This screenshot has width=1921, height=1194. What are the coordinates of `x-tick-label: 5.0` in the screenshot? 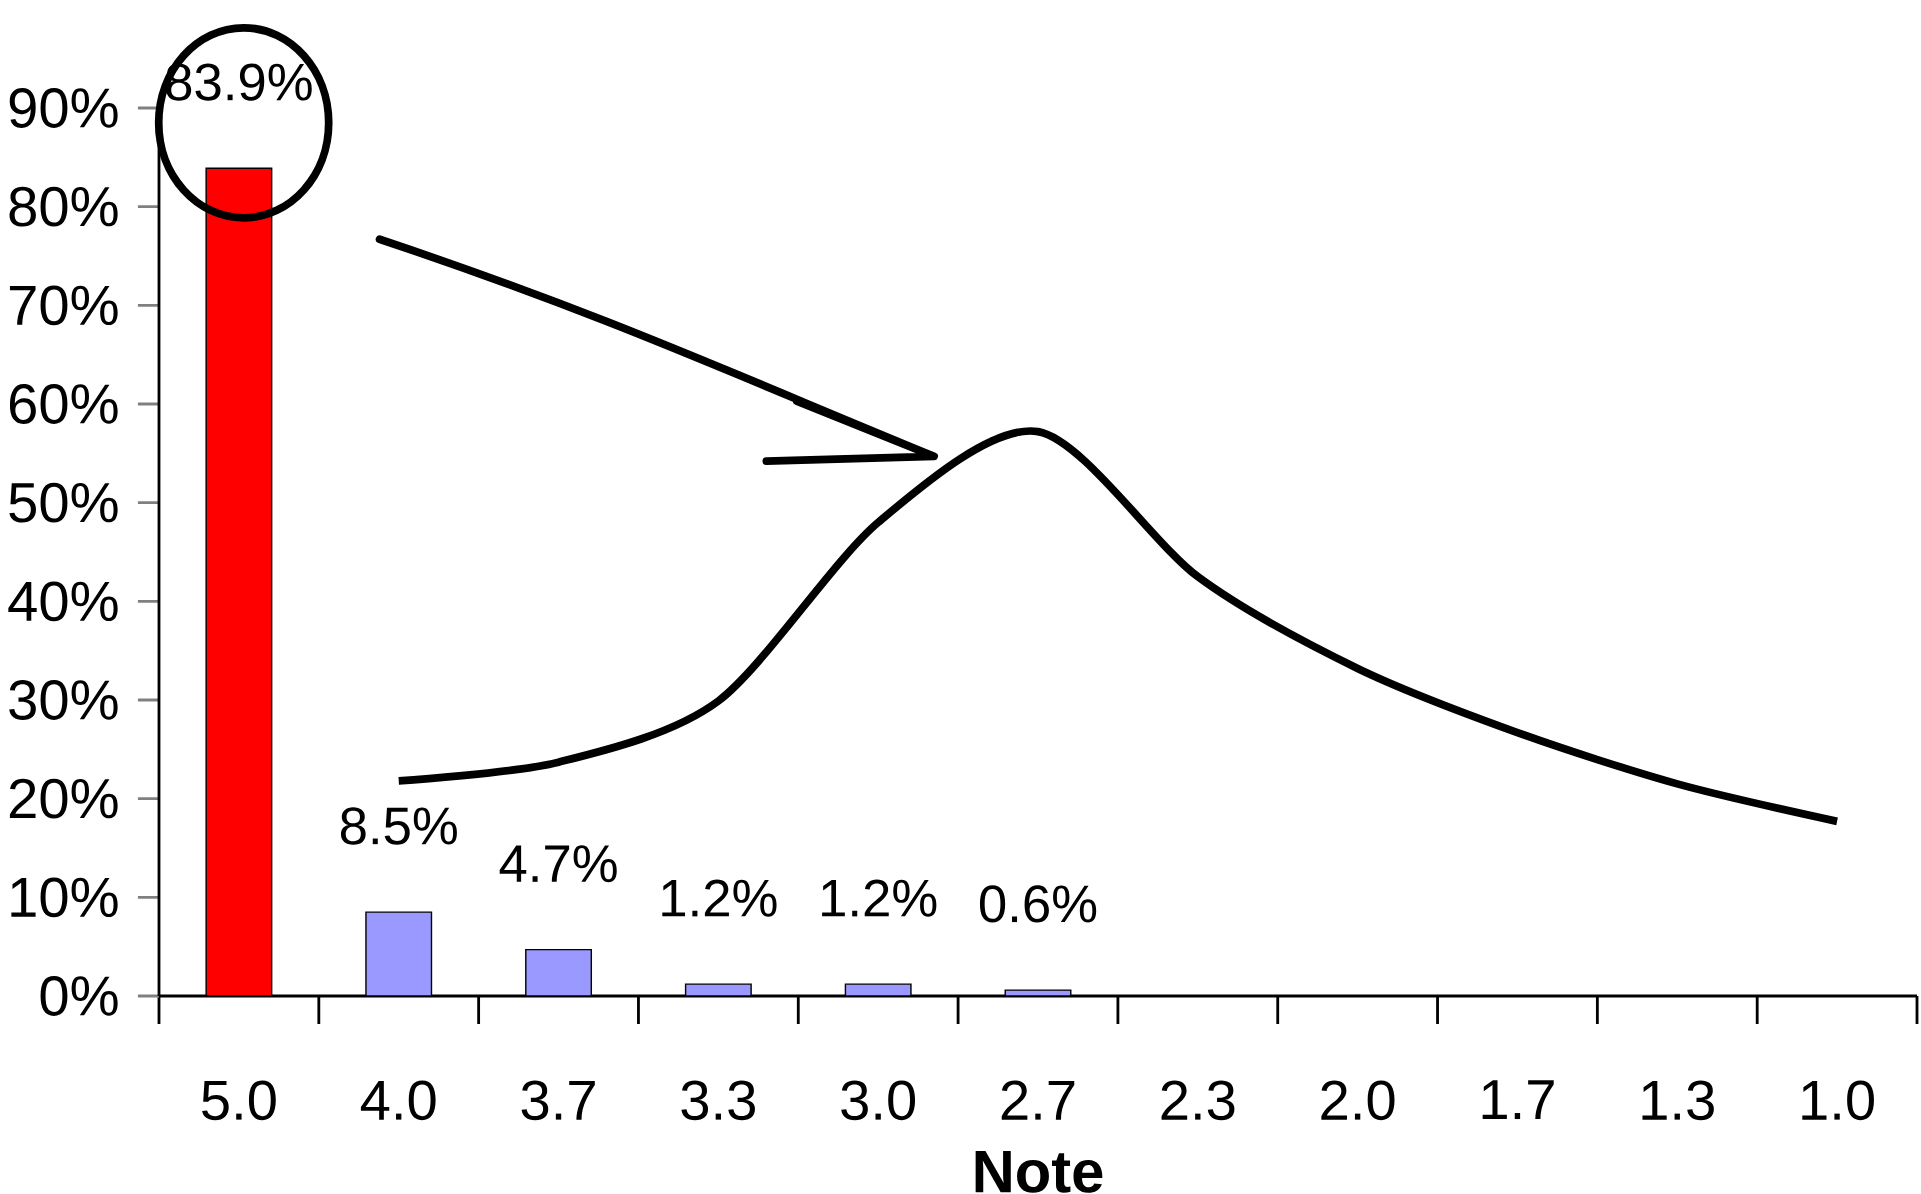 It's located at (239, 1100).